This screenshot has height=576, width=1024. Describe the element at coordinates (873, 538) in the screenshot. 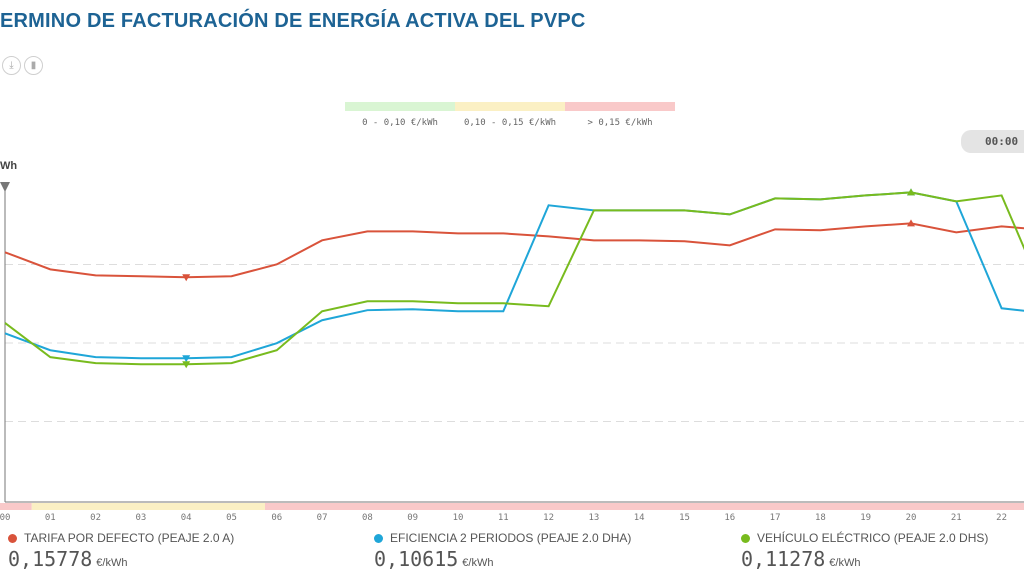

I see `legend-label: VEHÍCULO ELÉCTRICO (PEAJE 2.0 DHS)` at that location.